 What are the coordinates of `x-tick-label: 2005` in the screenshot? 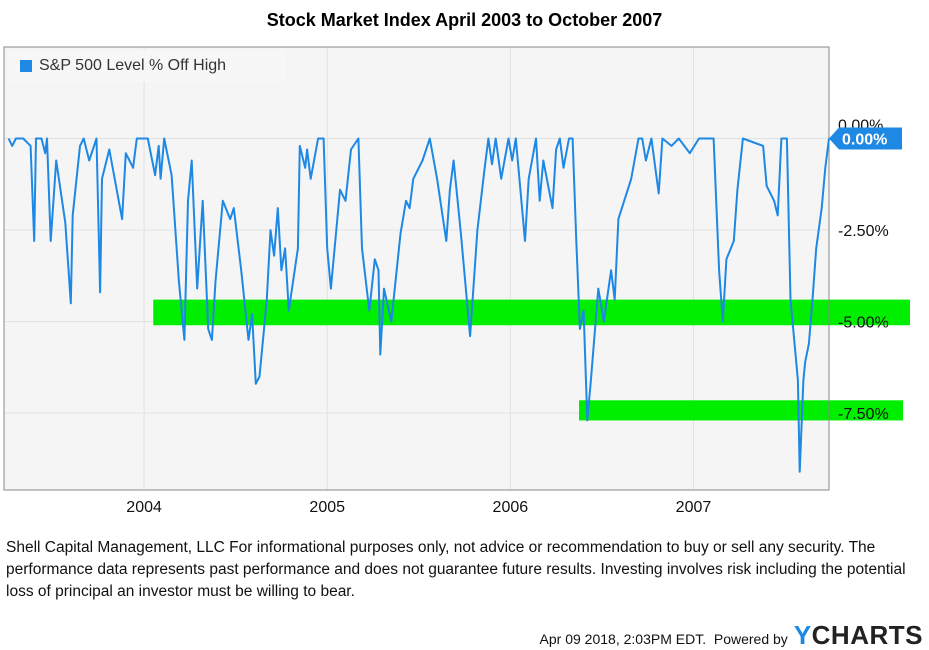 It's located at (327, 507).